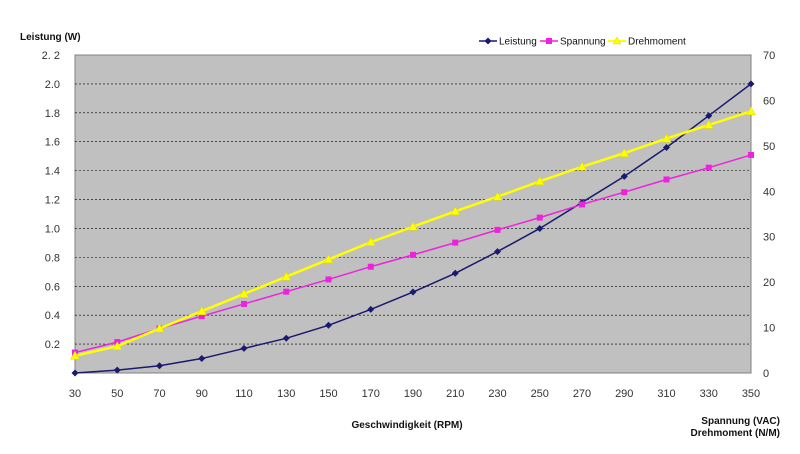  What do you see at coordinates (709, 394) in the screenshot?
I see `x-tick-label: 330` at bounding box center [709, 394].